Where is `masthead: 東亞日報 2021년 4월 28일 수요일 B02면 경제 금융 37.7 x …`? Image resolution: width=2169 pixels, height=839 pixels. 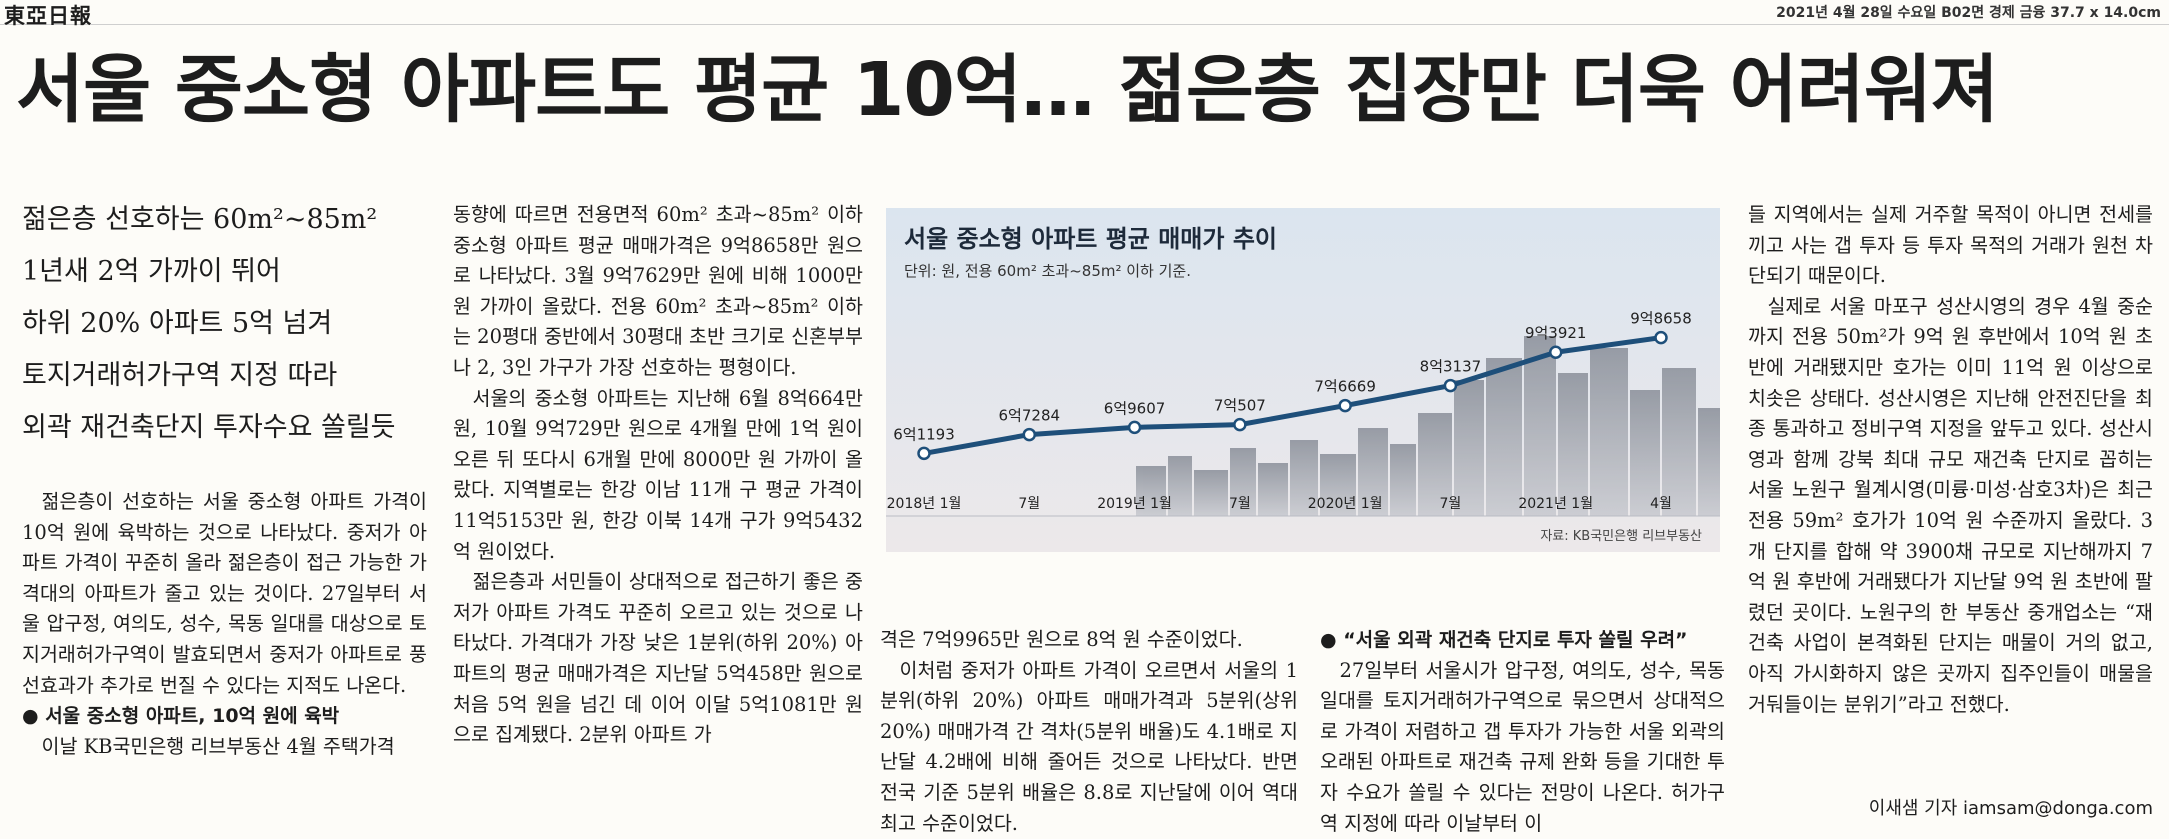 masthead: 東亞日報 2021년 4월 28일 수요일 B02면 경제 금융 37.7 x … is located at coordinates (1084, 14).